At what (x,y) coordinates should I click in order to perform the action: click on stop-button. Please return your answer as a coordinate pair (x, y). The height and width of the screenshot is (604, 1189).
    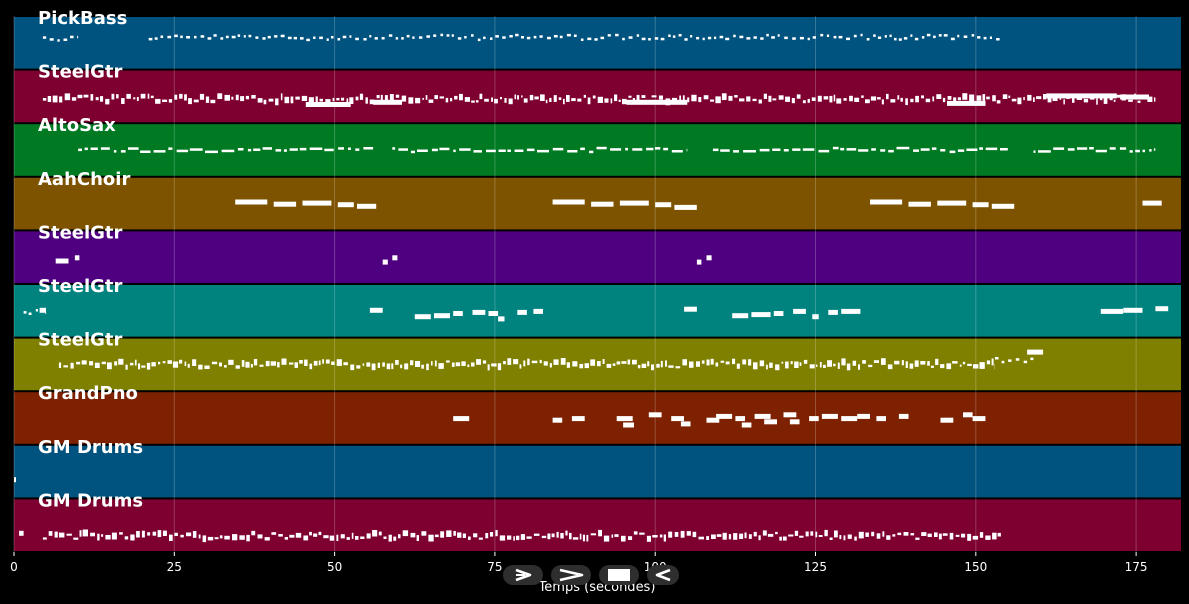
    Looking at the image, I should click on (619, 575).